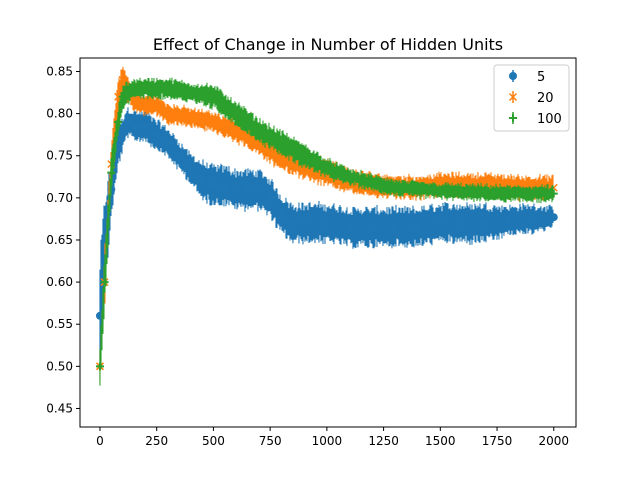  Describe the element at coordinates (270, 441) in the screenshot. I see `x-tick-label: 750` at that location.